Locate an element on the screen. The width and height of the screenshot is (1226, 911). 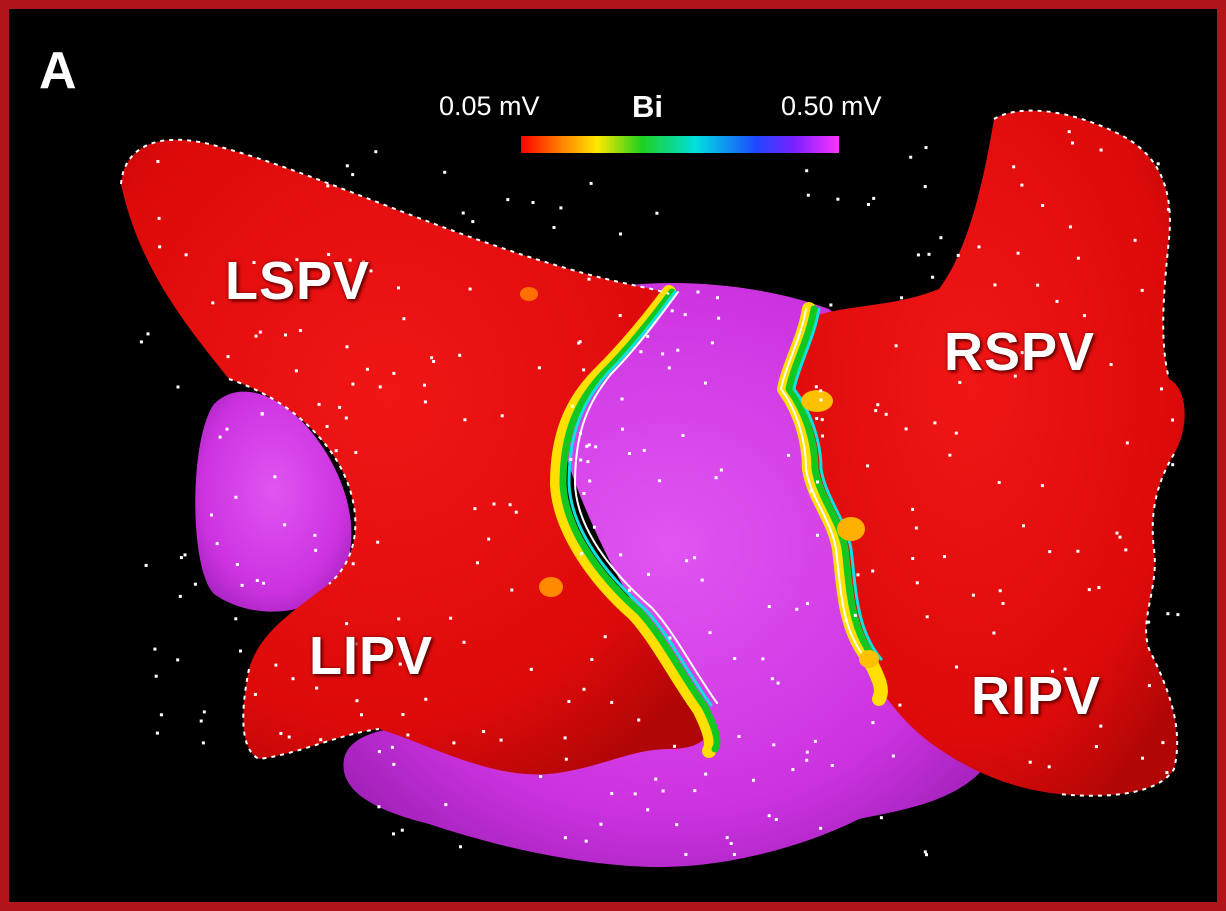
scale-max-label: 0.50 mV is located at coordinates (831, 106).